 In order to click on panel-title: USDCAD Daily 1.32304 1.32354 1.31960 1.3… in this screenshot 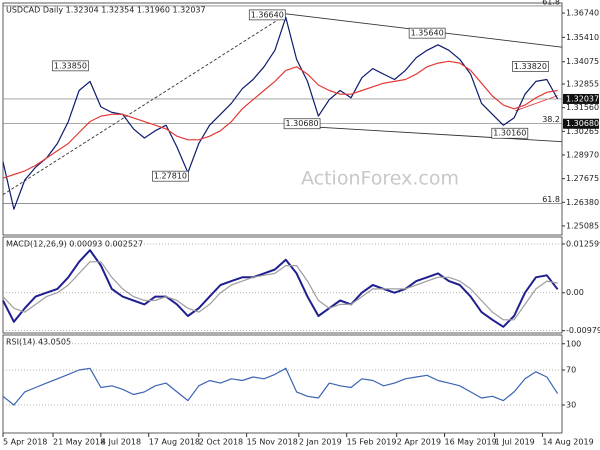, I will do `click(106, 10)`.